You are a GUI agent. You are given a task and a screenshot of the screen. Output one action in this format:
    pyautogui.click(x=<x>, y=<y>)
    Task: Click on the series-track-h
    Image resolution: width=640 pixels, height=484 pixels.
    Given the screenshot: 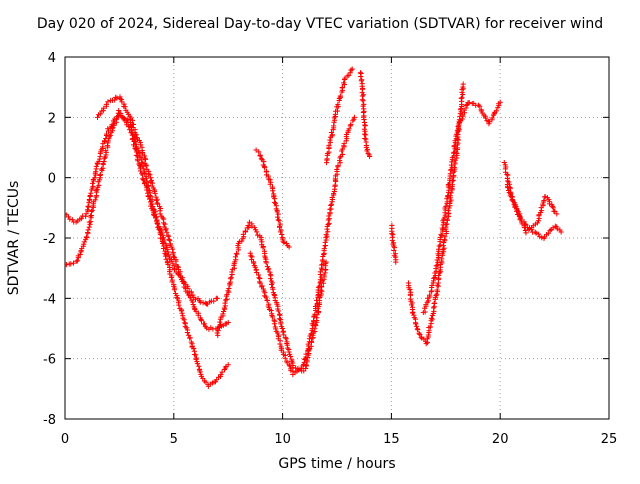 What is the action you would take?
    pyautogui.click(x=365, y=115)
    